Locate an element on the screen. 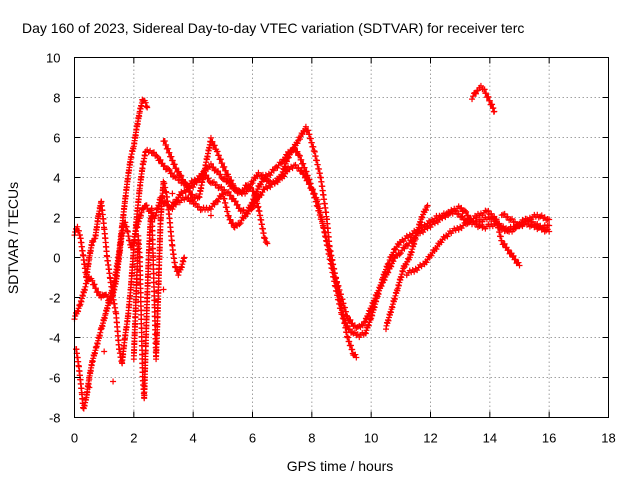 The height and width of the screenshot is (480, 640). x-tick-label: 4 is located at coordinates (193, 438).